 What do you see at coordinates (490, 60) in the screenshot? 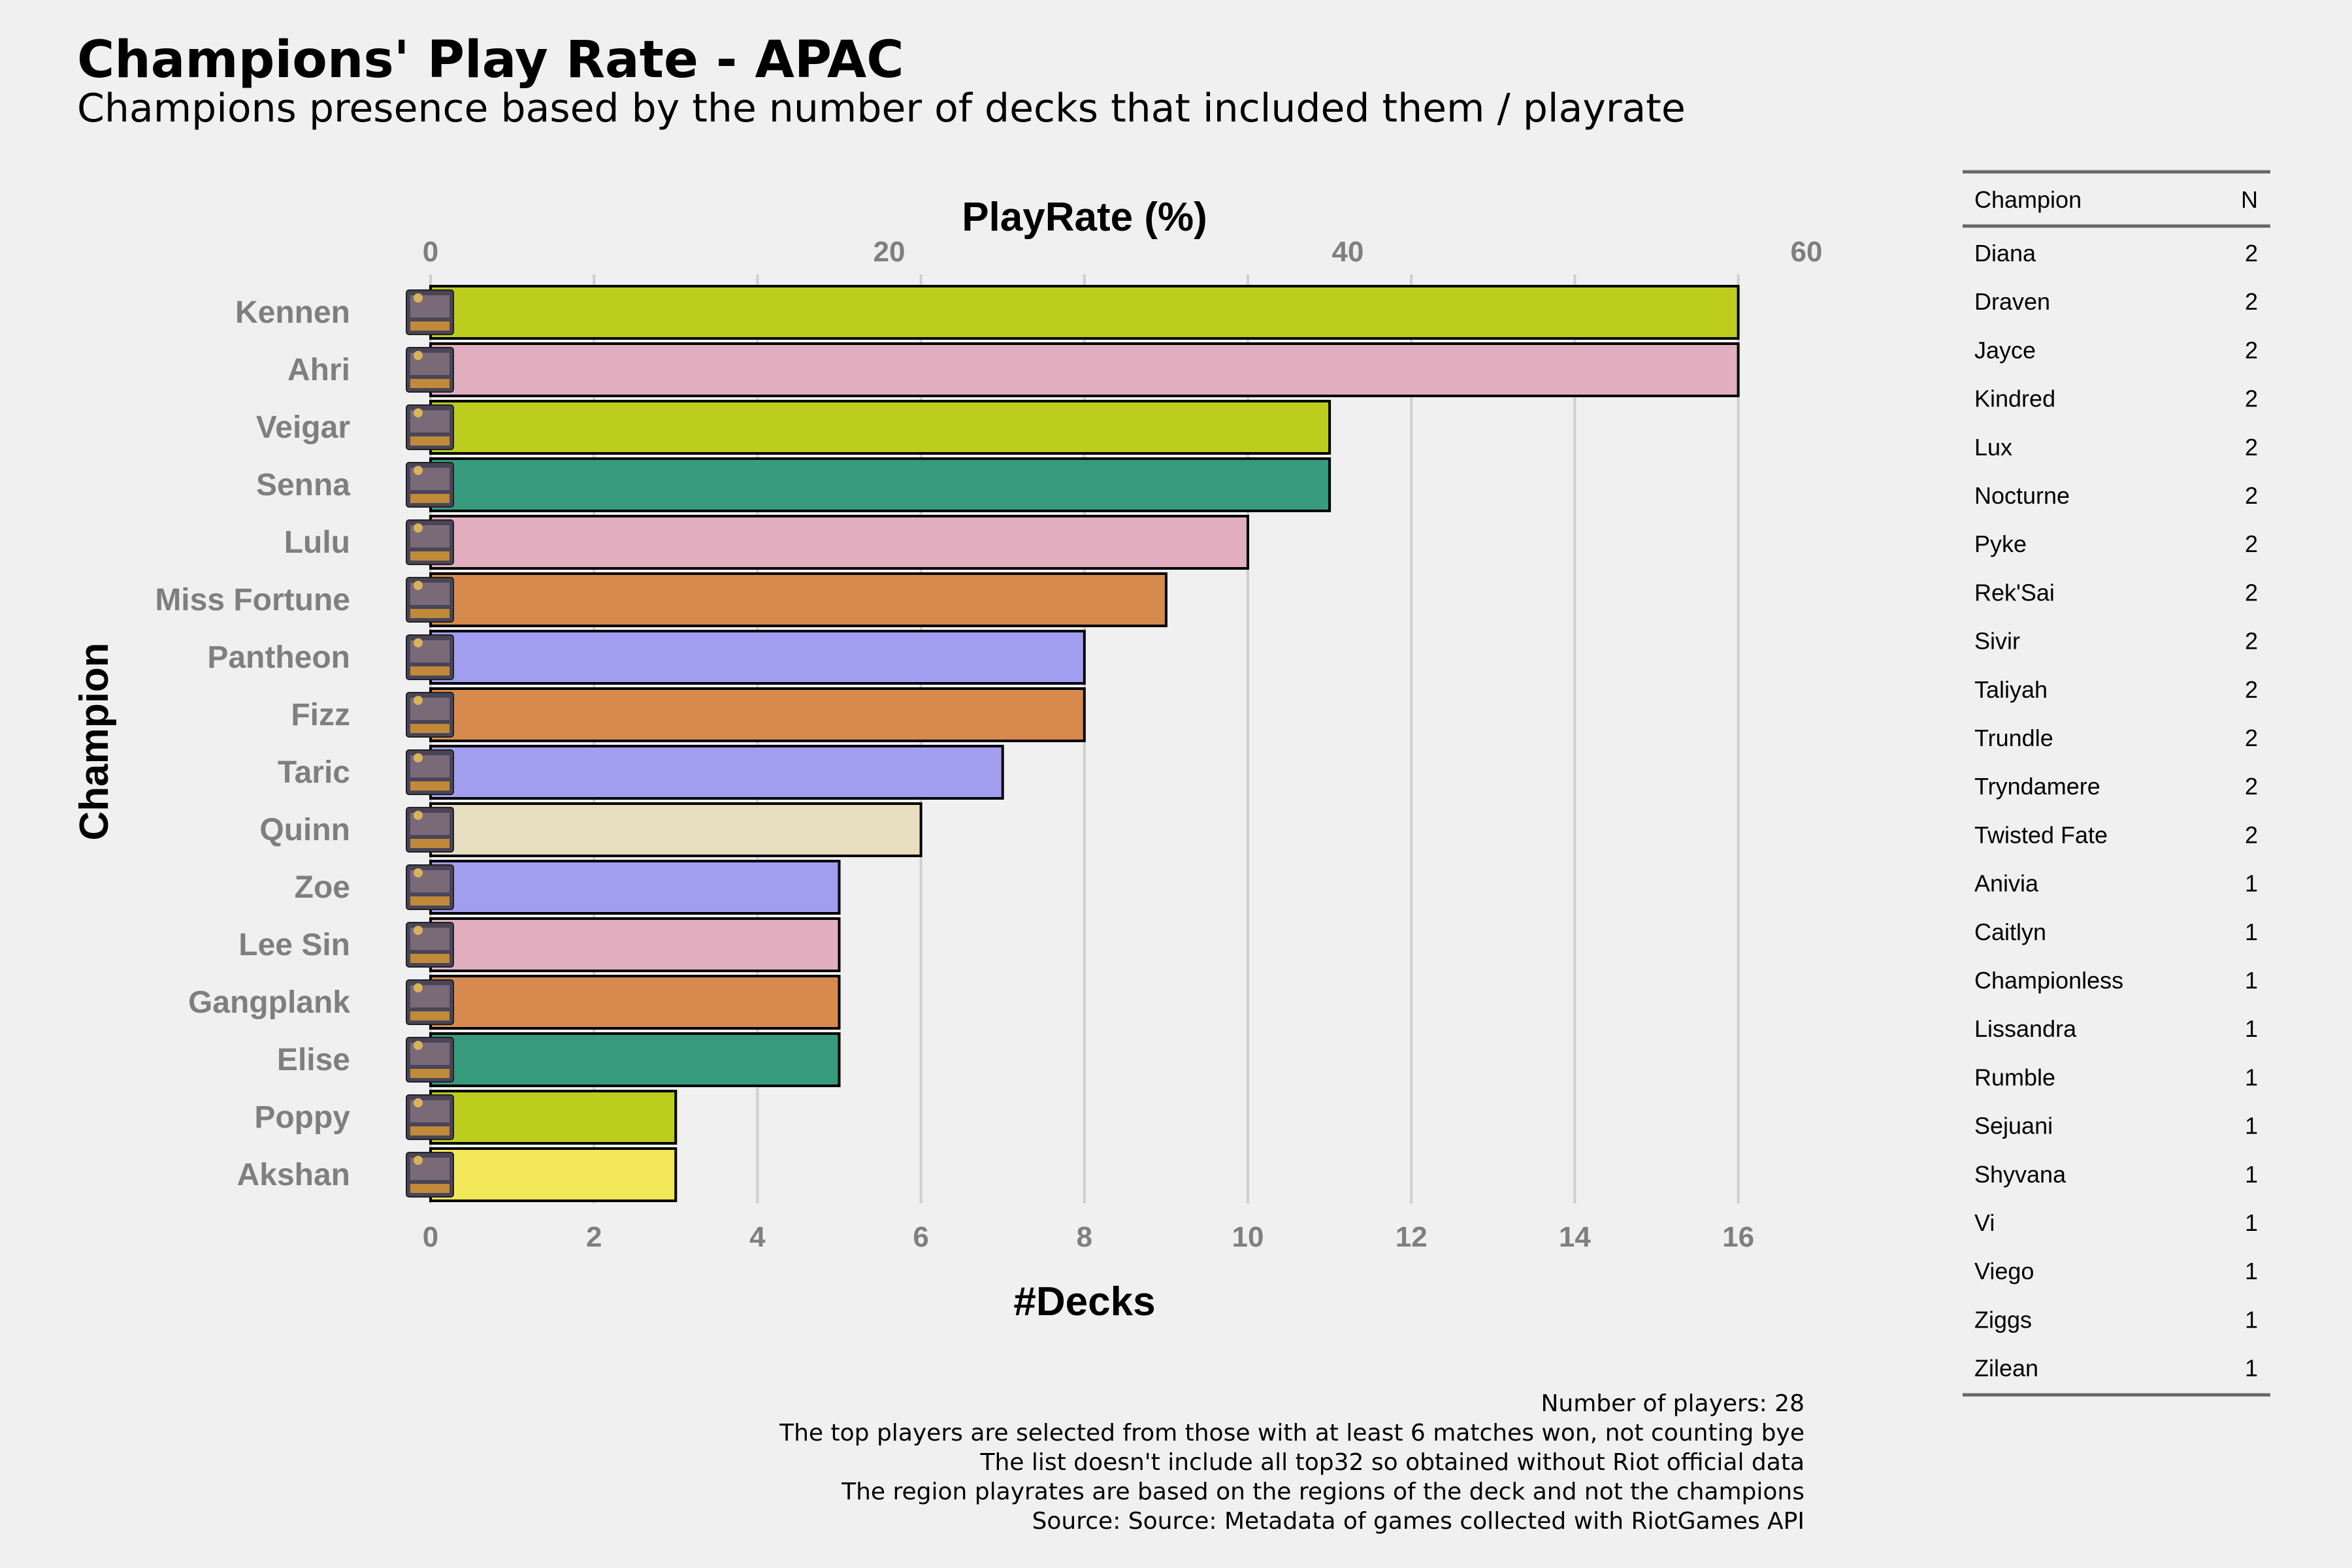
I see `chart-title: Champions' Play Rate - APAC` at bounding box center [490, 60].